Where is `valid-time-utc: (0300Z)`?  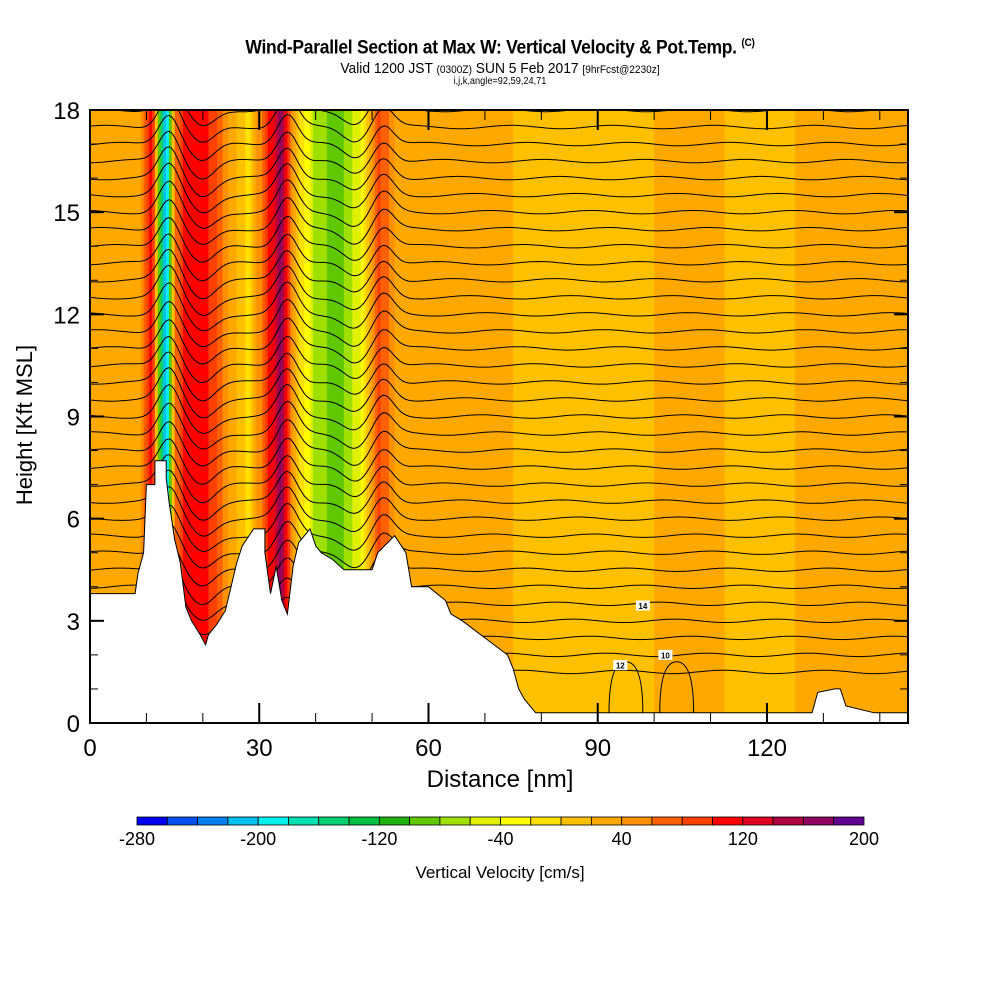 valid-time-utc: (0300Z) is located at coordinates (454, 70).